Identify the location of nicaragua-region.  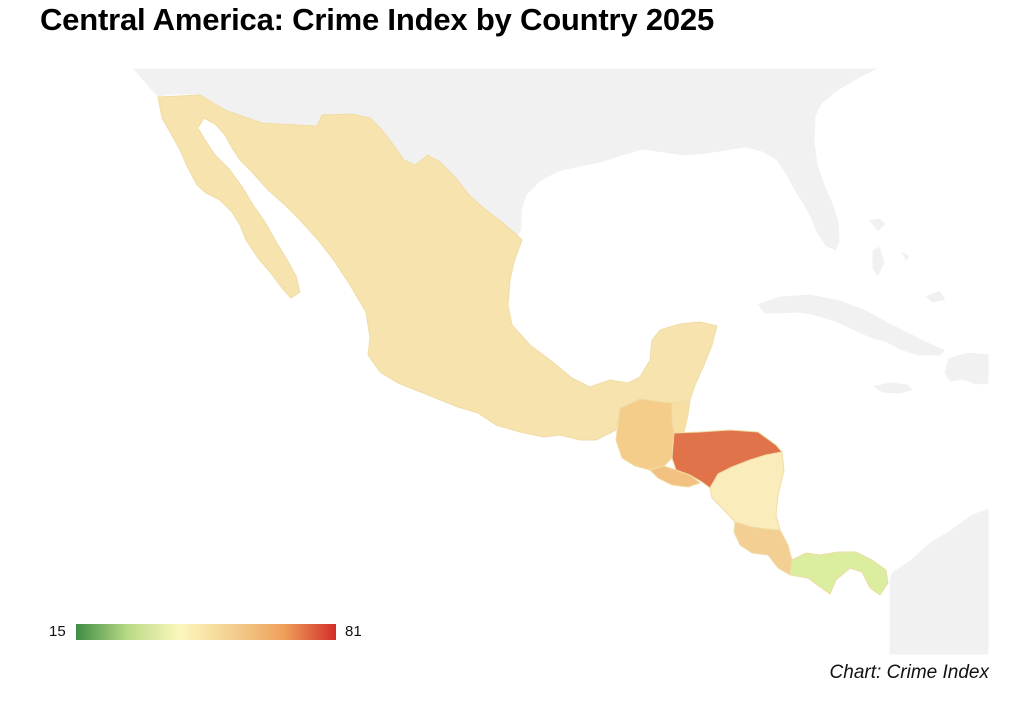
(747, 491).